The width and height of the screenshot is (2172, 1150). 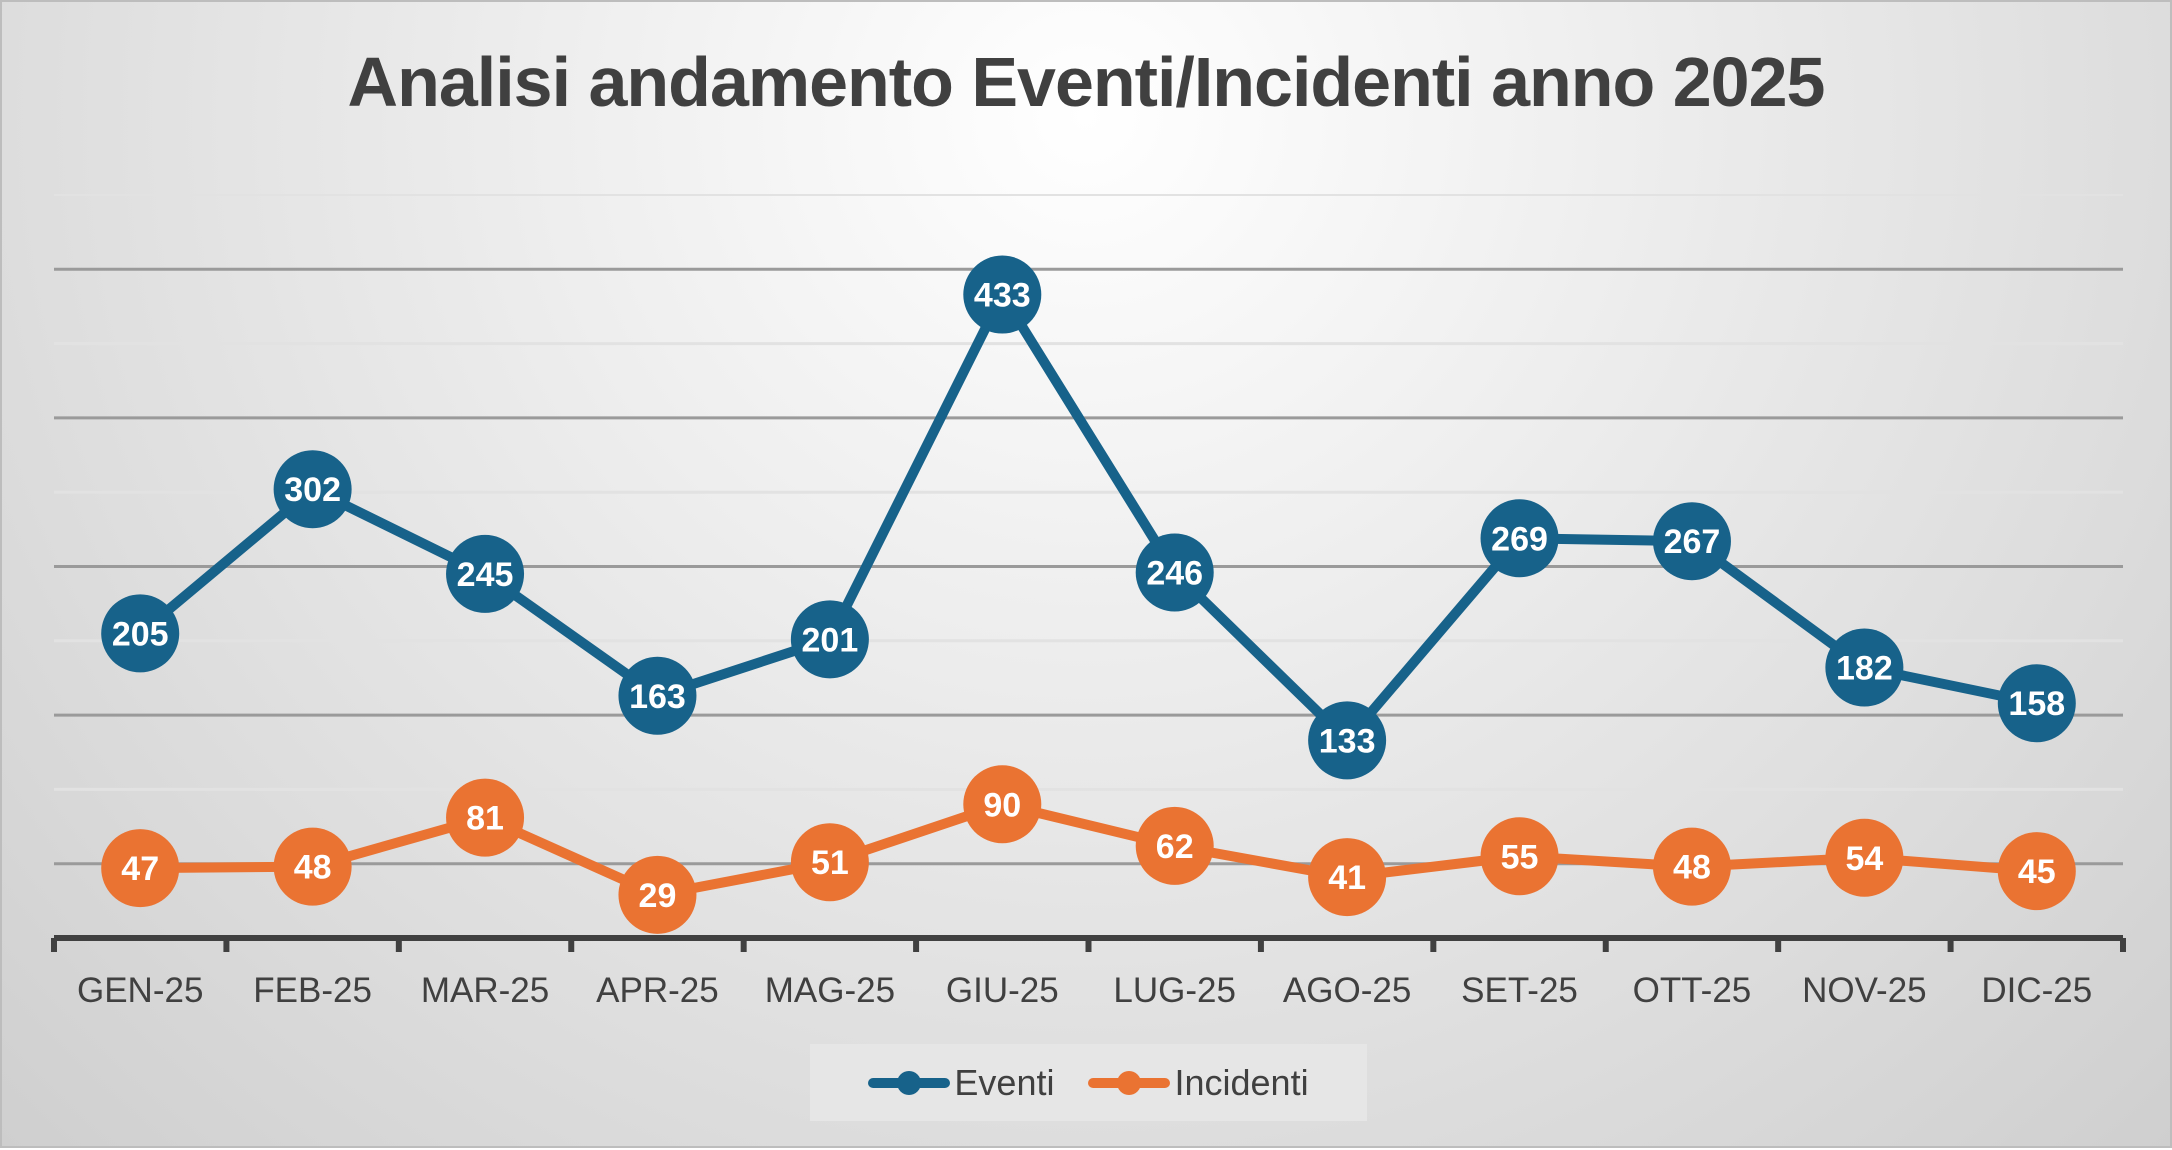 I want to click on x-tick-label: MAG-25, so click(x=830, y=990).